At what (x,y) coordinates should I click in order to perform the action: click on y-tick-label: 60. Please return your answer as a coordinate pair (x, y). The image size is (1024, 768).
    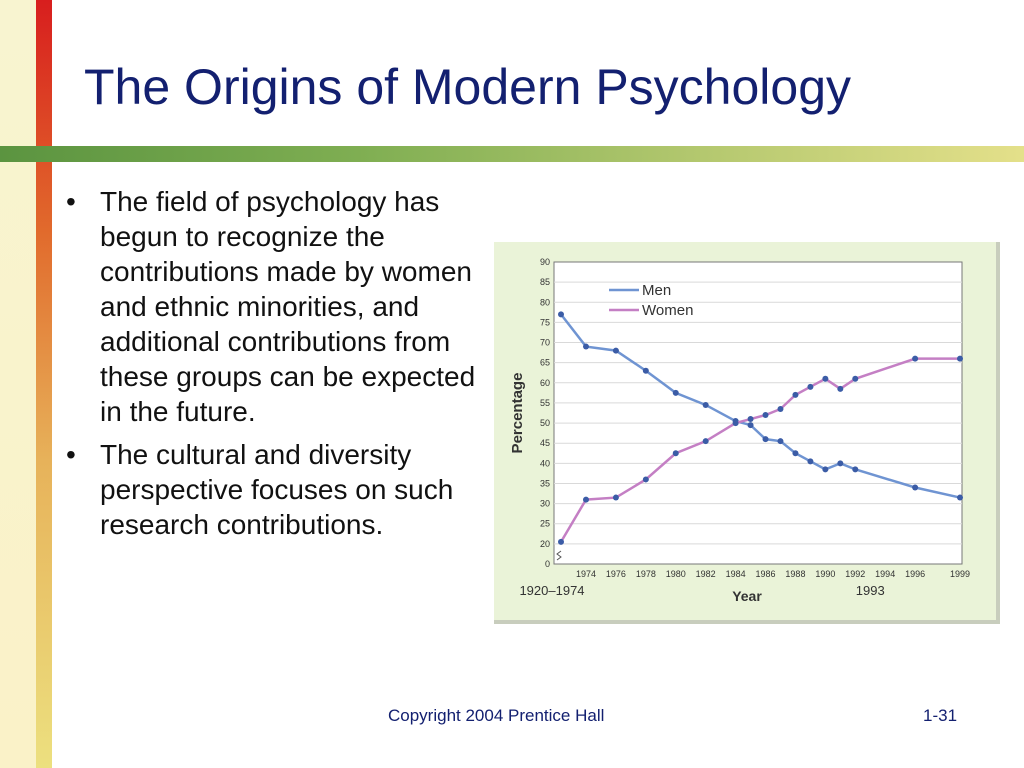
    Looking at the image, I should click on (545, 383).